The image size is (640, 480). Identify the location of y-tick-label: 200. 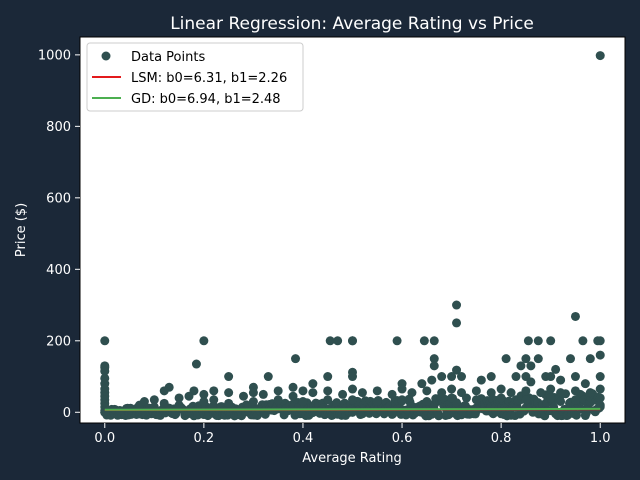
(58, 341).